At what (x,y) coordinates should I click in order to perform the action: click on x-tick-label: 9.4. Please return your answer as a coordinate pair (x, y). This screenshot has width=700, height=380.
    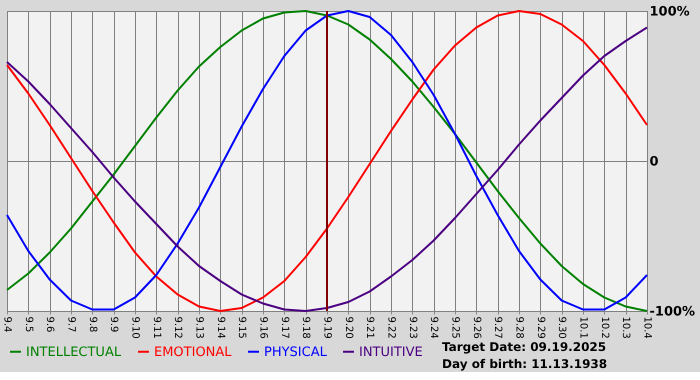
    Looking at the image, I should click on (7, 324).